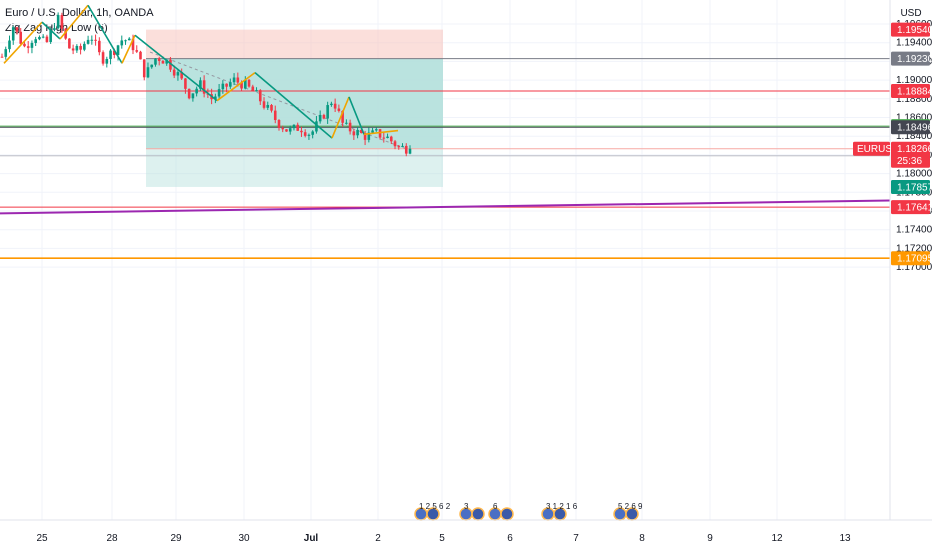 The height and width of the screenshot is (550, 932). What do you see at coordinates (911, 29) in the screenshot?
I see `price-tag-1.19540: 1.19540` at bounding box center [911, 29].